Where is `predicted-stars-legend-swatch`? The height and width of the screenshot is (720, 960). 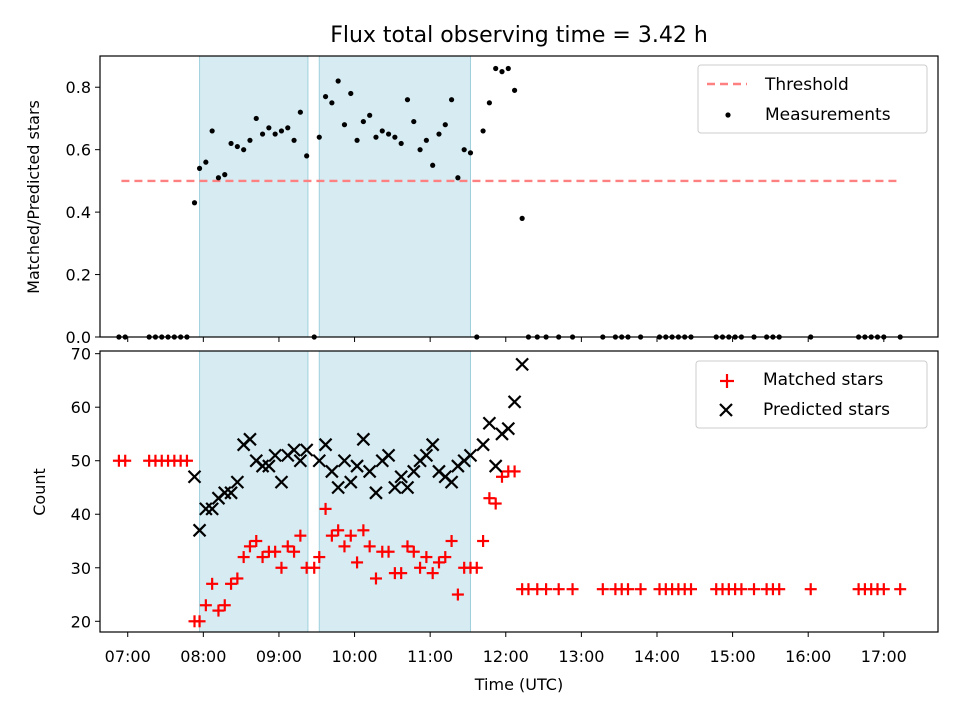 predicted-stars-legend-swatch is located at coordinates (726, 410).